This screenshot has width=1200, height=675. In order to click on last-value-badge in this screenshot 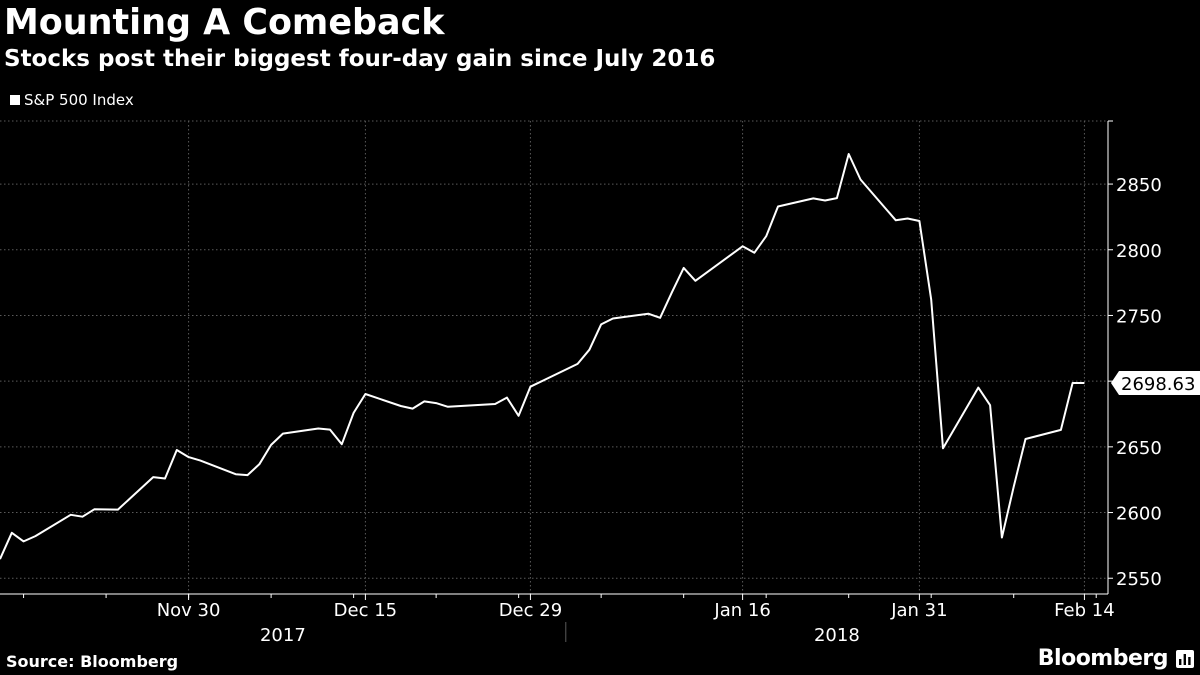, I will do `click(1155, 382)`.